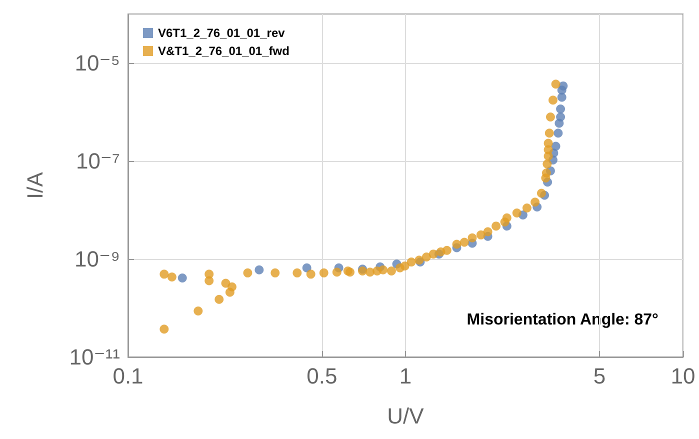 The width and height of the screenshot is (699, 439). What do you see at coordinates (405, 376) in the screenshot?
I see `x-tick-label: 1` at bounding box center [405, 376].